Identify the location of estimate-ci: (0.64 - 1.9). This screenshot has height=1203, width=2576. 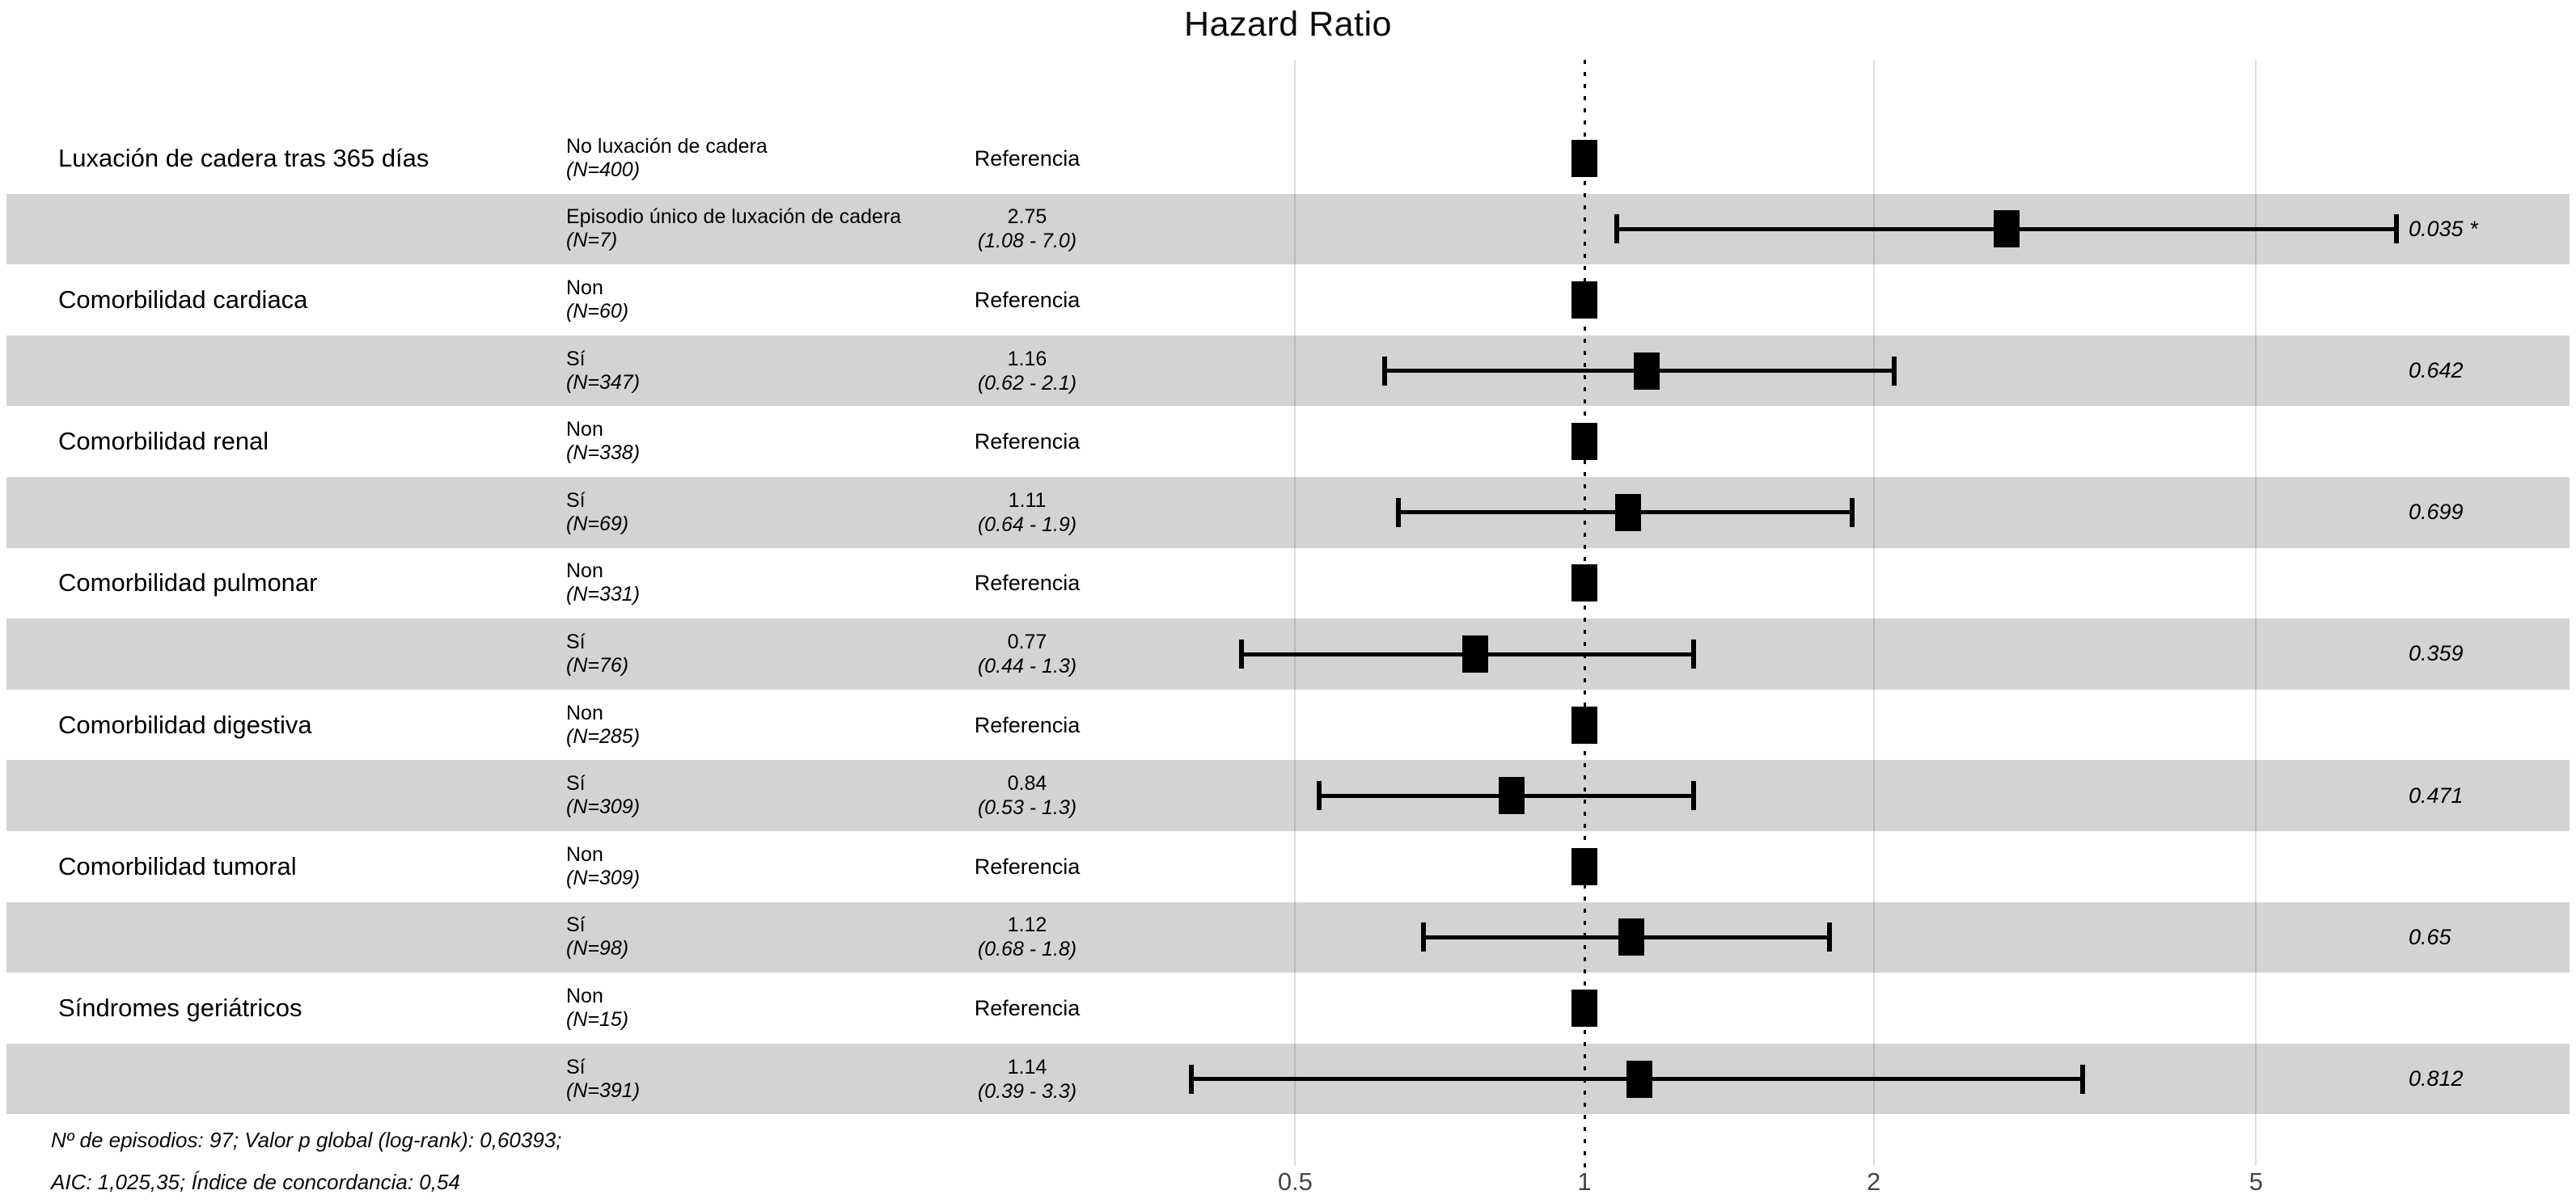
(1027, 524).